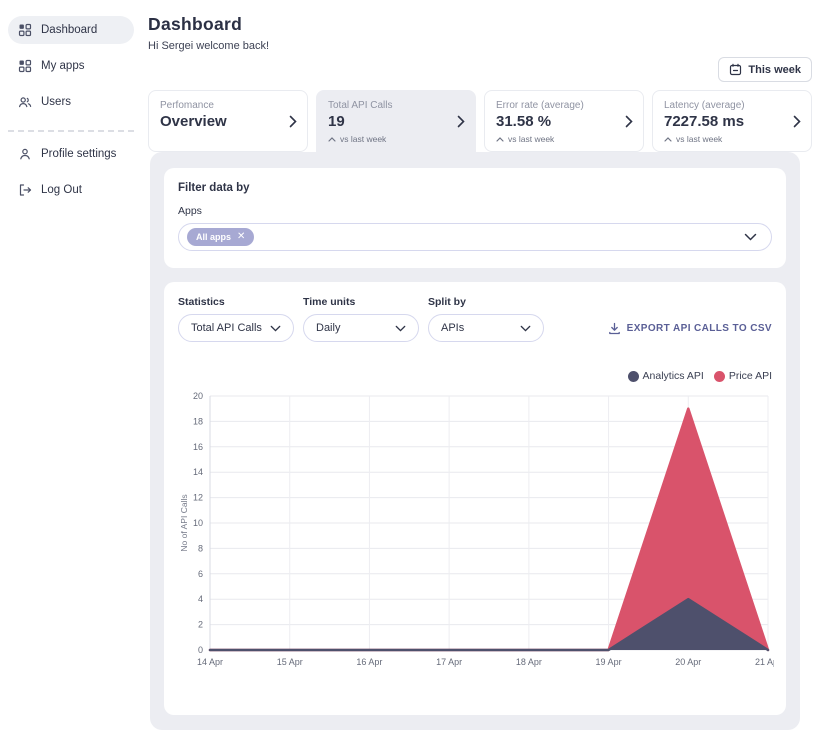  I want to click on stat-card-value: Overview, so click(193, 121).